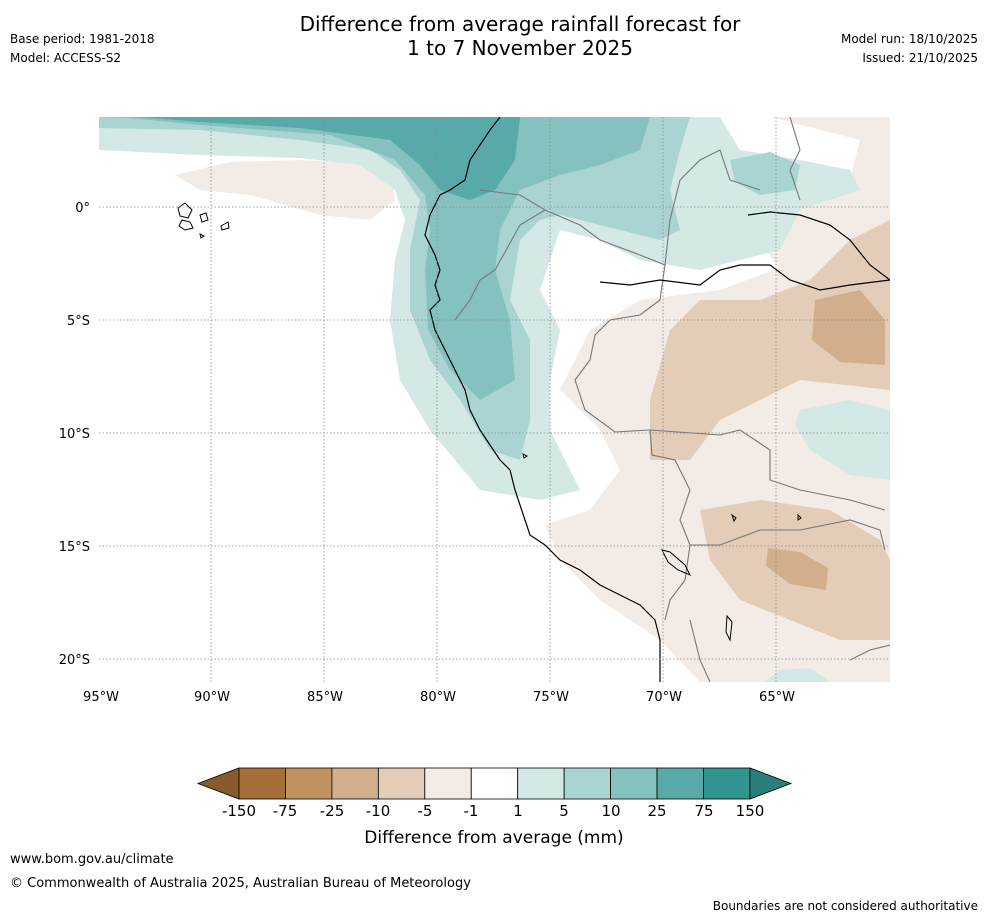 The image size is (988, 919). What do you see at coordinates (920, 58) in the screenshot?
I see `issued-date: Issued: 21/10/2025` at bounding box center [920, 58].